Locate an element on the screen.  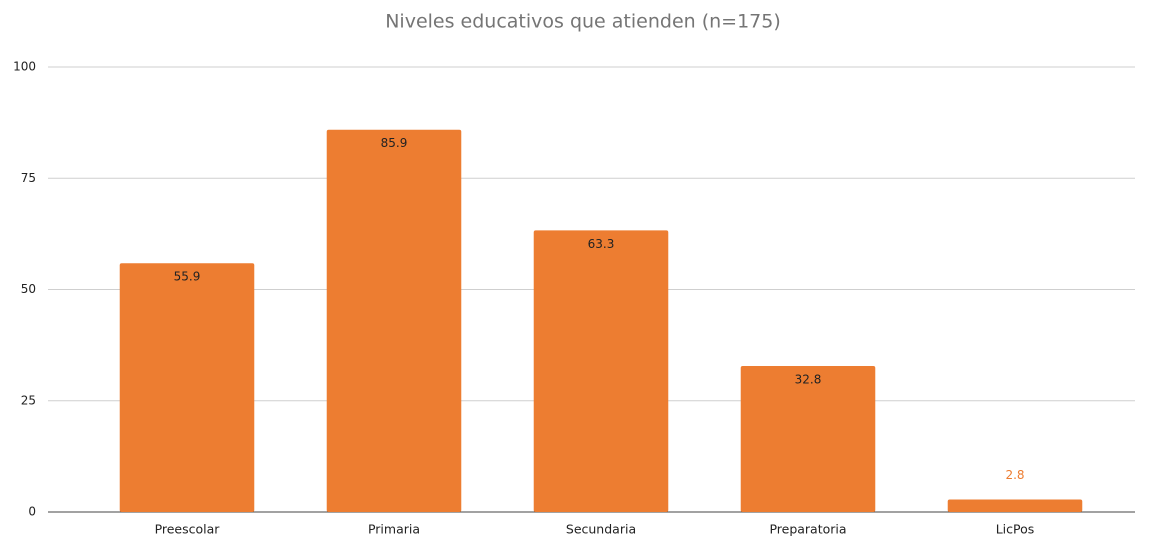
data-label: 85.9 is located at coordinates (394, 143).